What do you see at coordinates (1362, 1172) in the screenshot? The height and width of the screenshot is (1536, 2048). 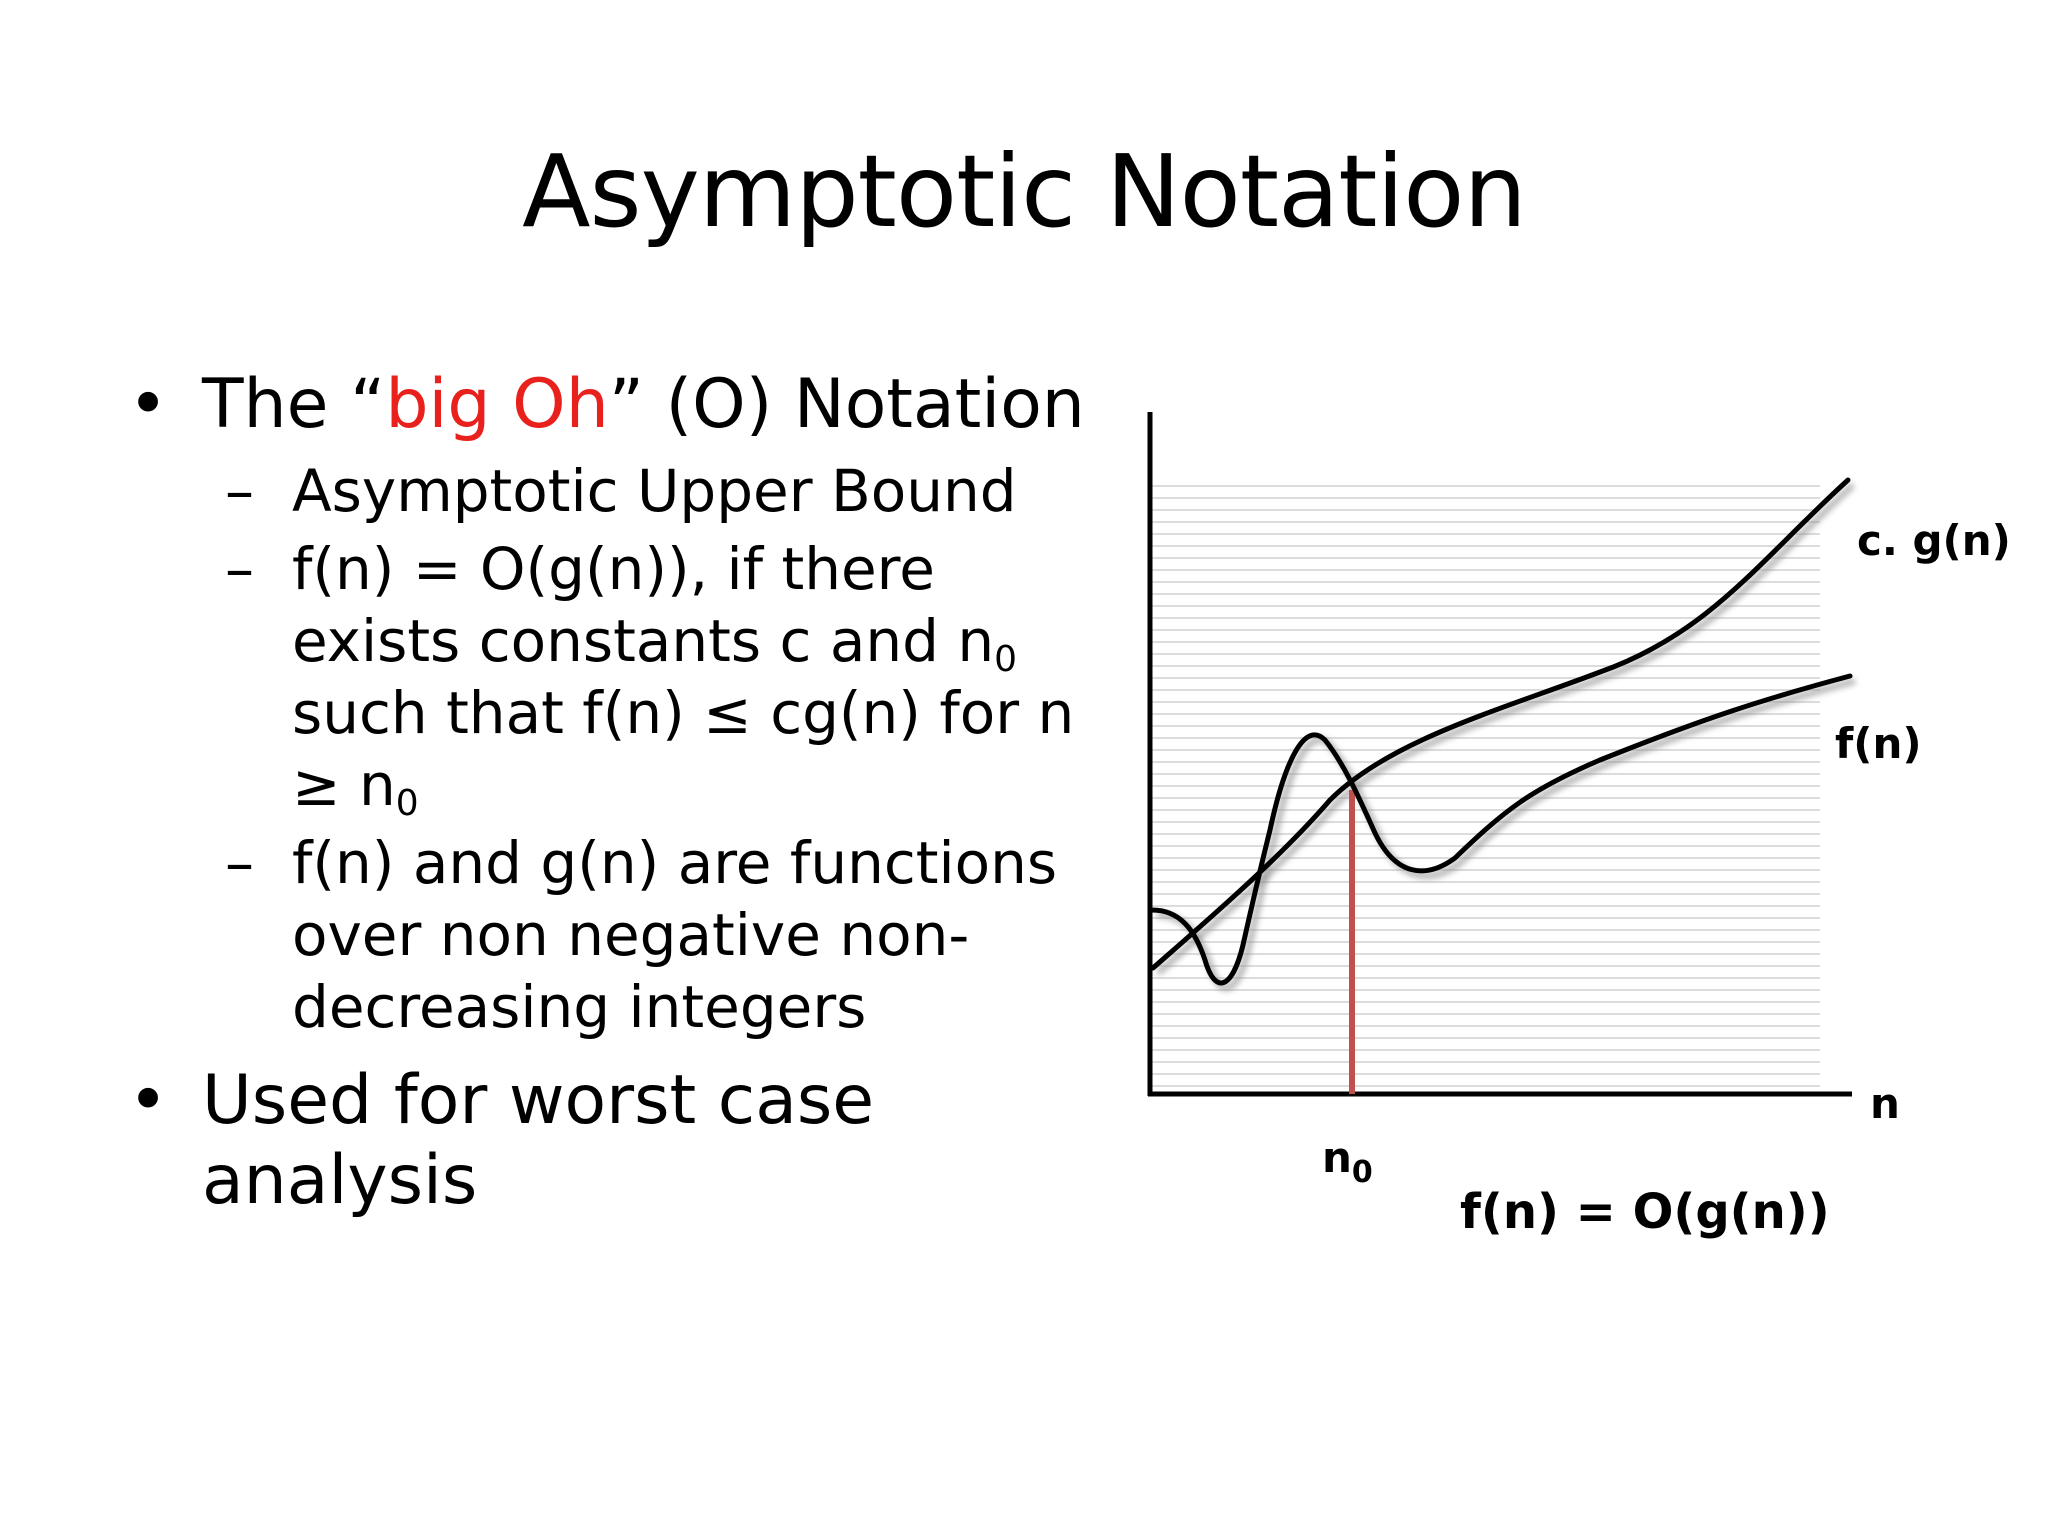 I see `n0-label-sub: 0` at bounding box center [1362, 1172].